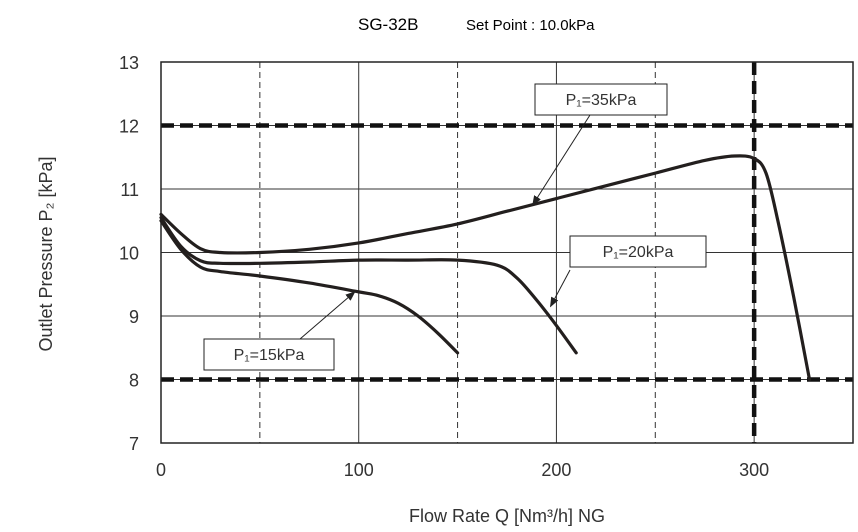  What do you see at coordinates (134, 317) in the screenshot?
I see `y-tick-label-9: 9` at bounding box center [134, 317].